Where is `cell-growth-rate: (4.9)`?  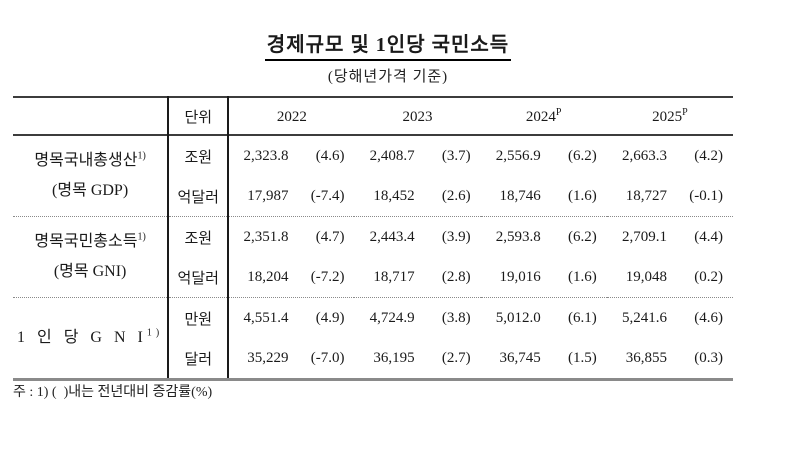
cell-growth-rate: (4.9) is located at coordinates (330, 317).